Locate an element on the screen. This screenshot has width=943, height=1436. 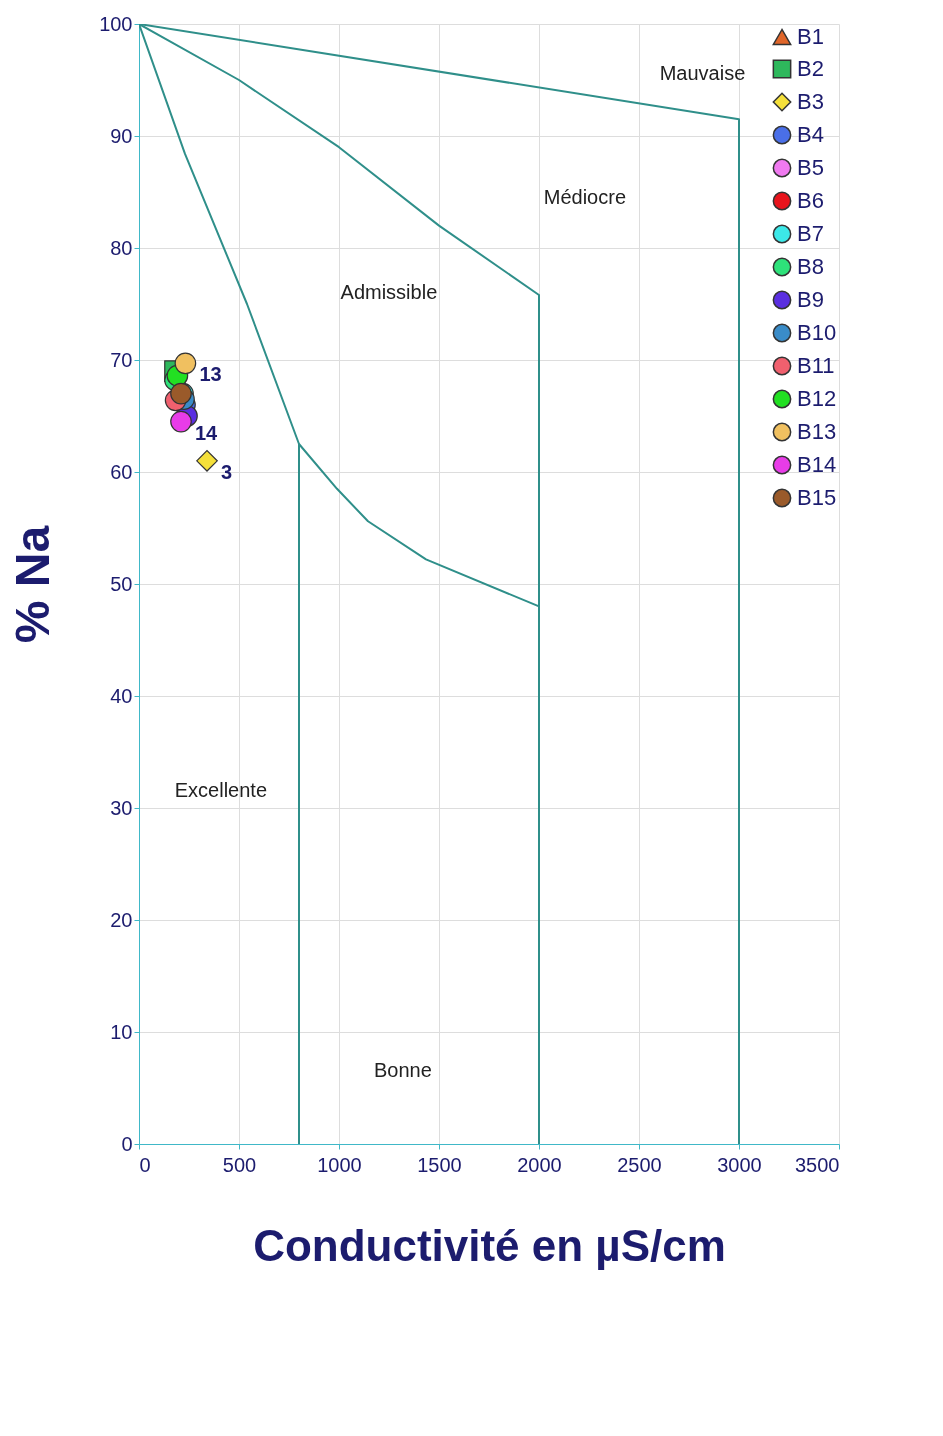
x-tick-label: 1000 is located at coordinates (339, 1164).